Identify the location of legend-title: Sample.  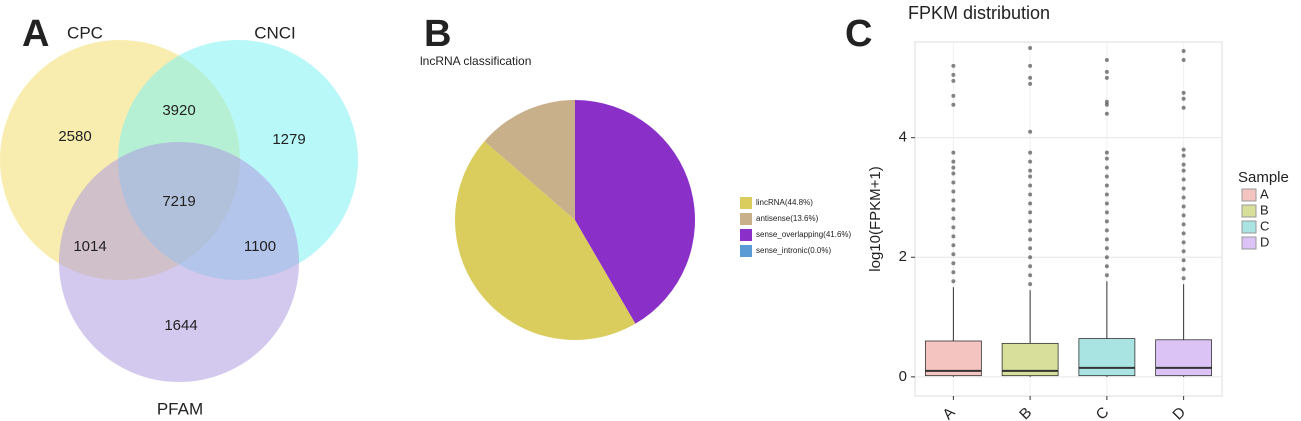
(1263, 177).